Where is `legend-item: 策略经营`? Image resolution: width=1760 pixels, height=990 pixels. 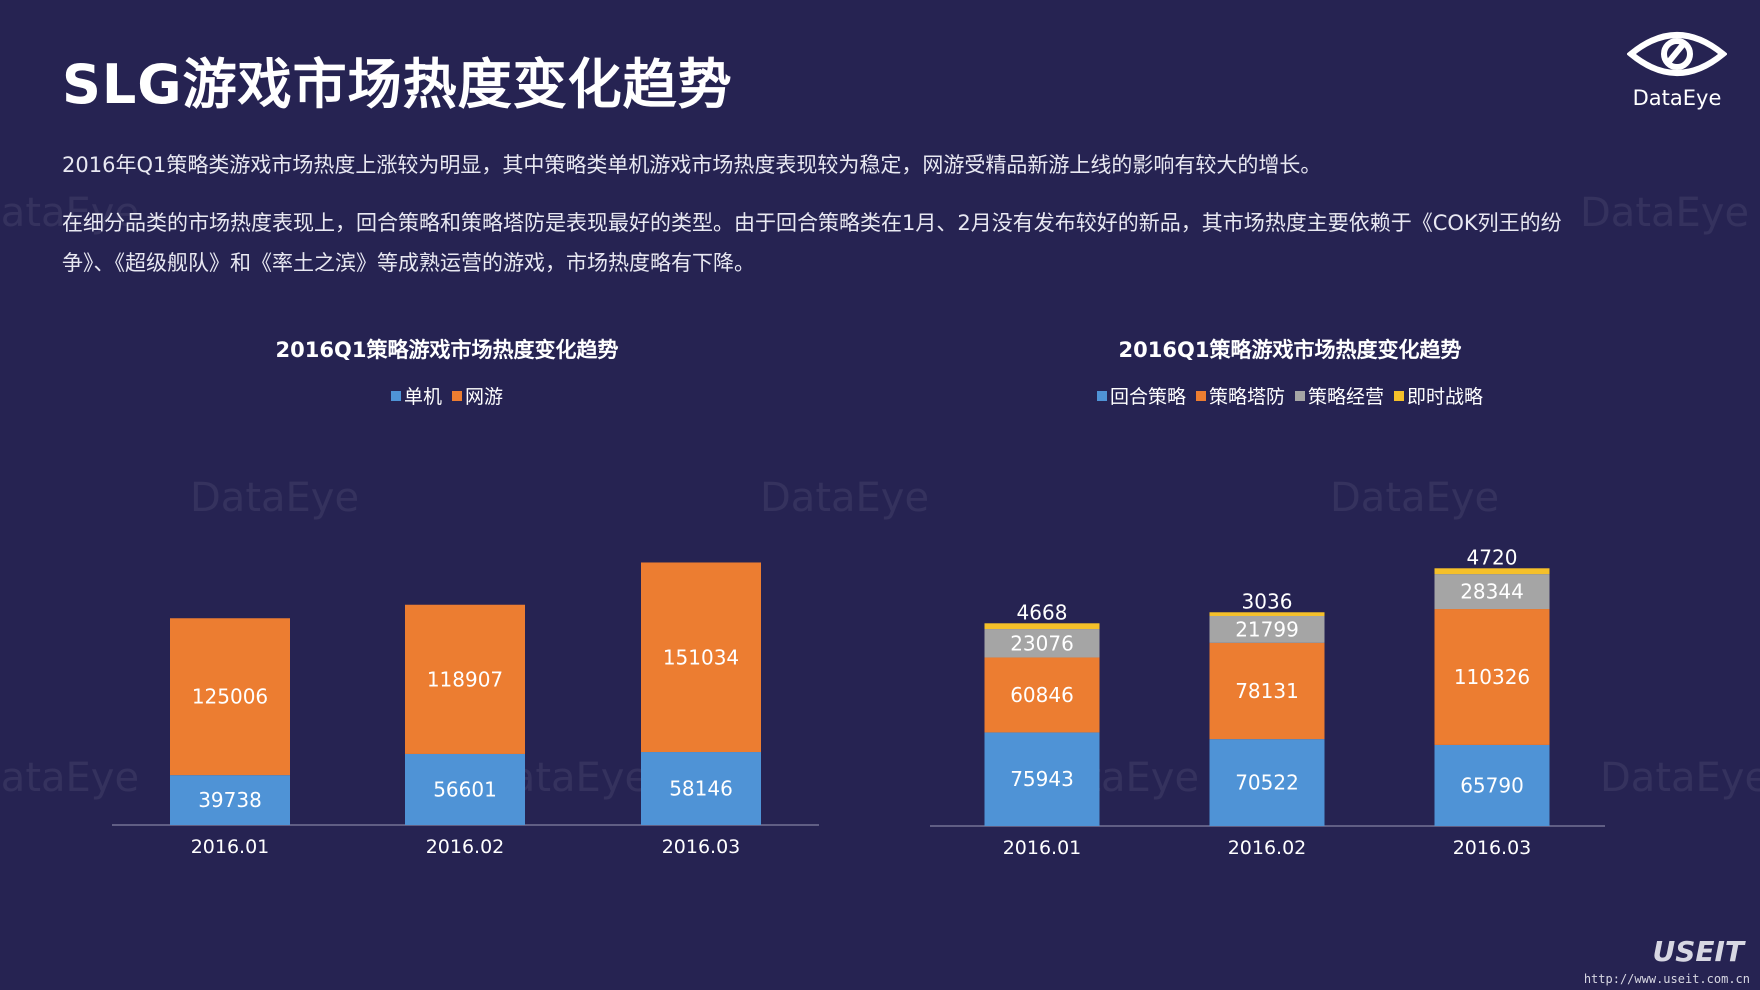
legend-item: 策略经营 is located at coordinates (1339, 395).